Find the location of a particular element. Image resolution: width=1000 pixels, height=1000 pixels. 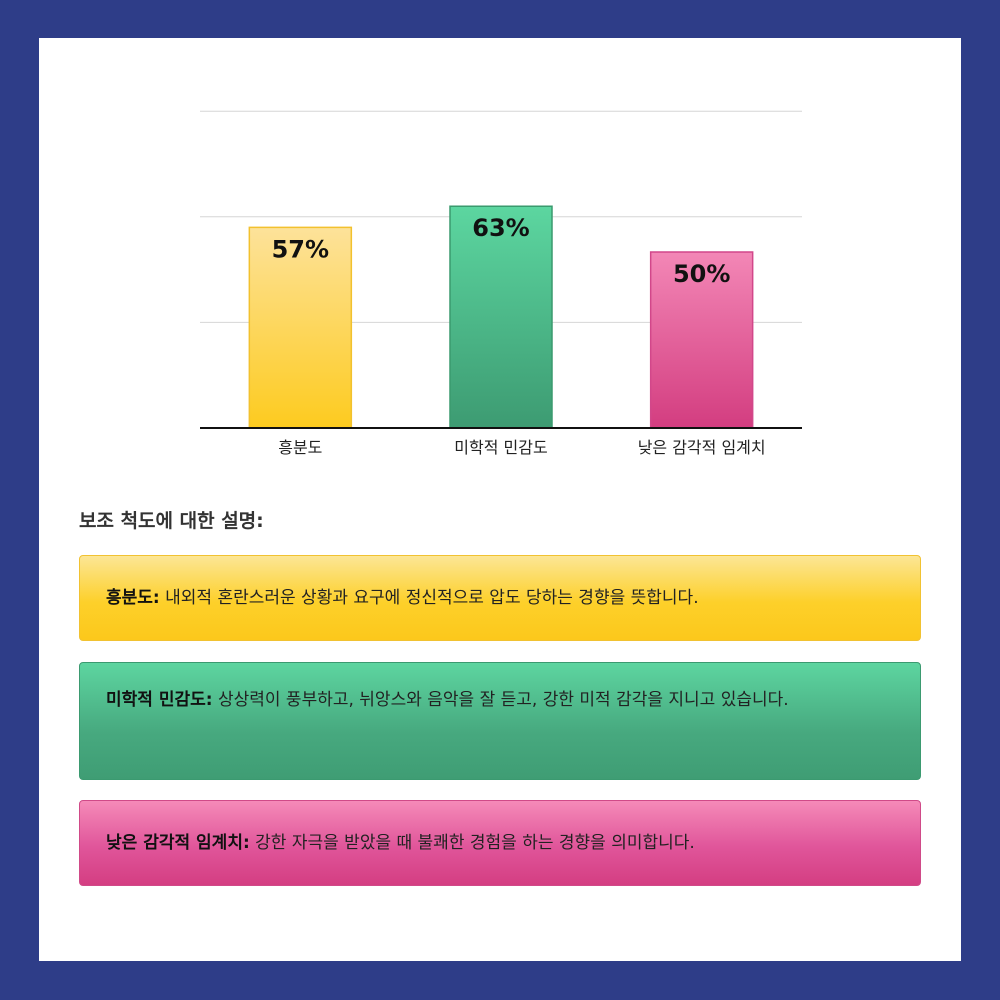

description-body: 내외적 혼란스러운 상황과 요구에 정신적으로 압도 당하는 경향을 뜻합니다. is located at coordinates (429, 598).